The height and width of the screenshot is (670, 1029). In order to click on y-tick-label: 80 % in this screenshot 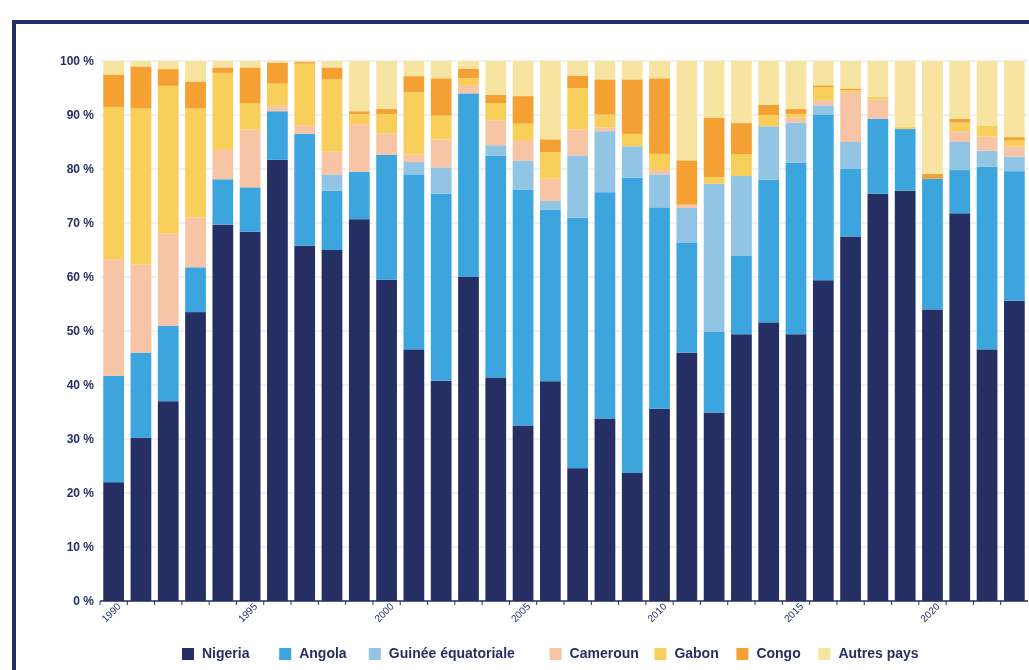, I will do `click(80, 169)`.